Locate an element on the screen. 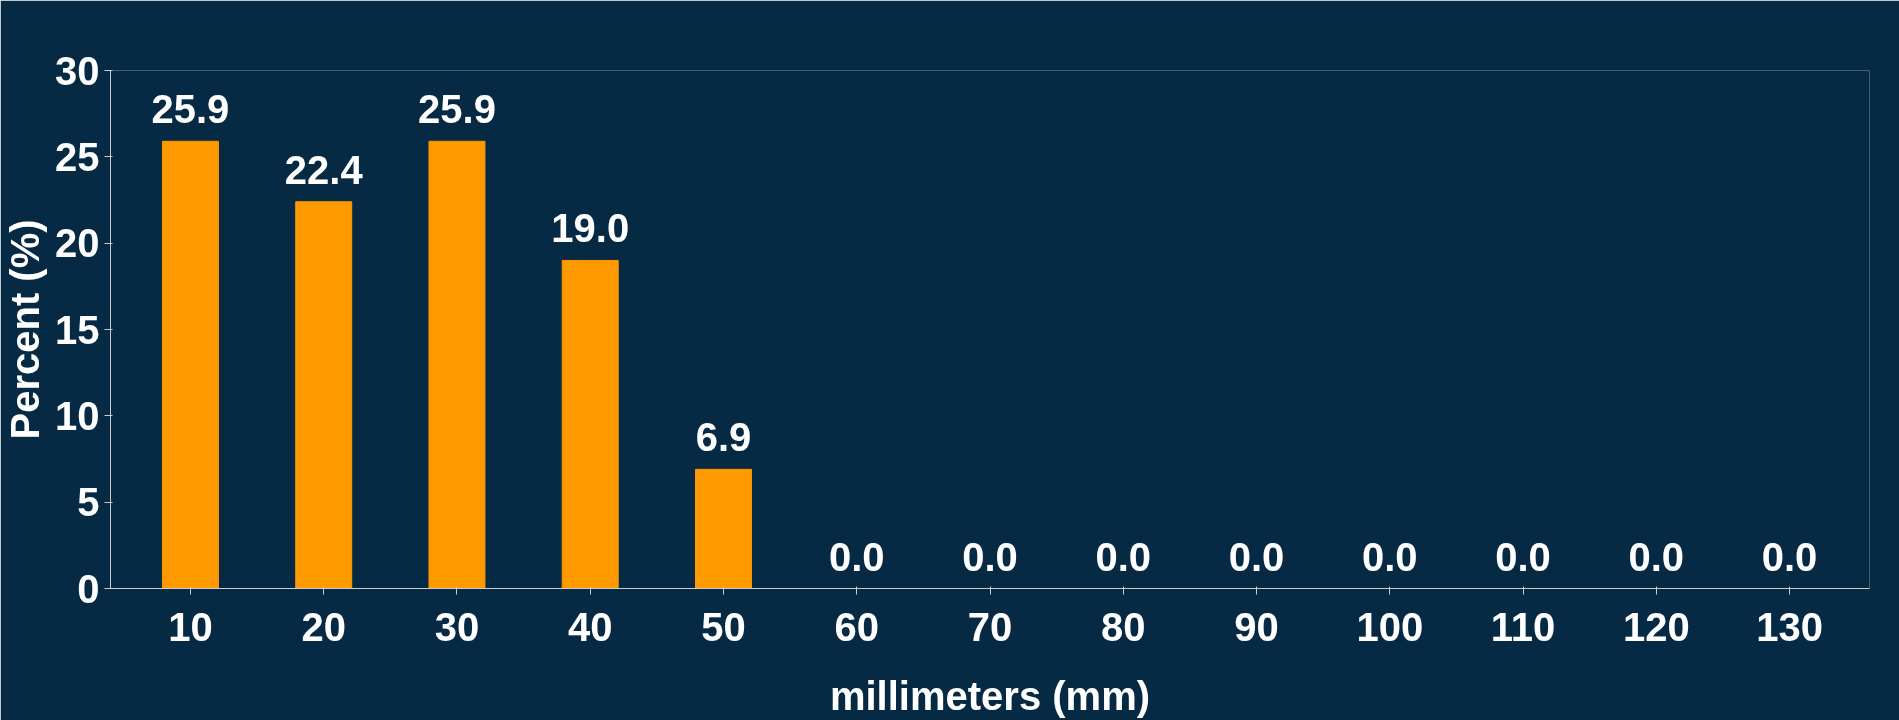  data-label: 22.4 is located at coordinates (324, 169).